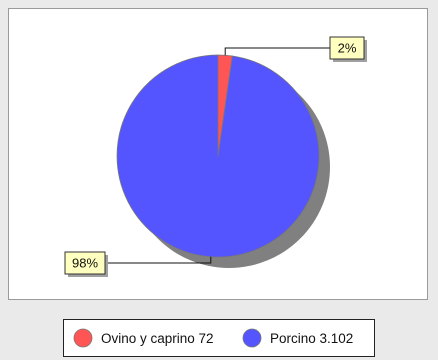 Image resolution: width=438 pixels, height=360 pixels. What do you see at coordinates (311, 338) in the screenshot?
I see `legend-label-porcino: Porcino 3.102` at bounding box center [311, 338].